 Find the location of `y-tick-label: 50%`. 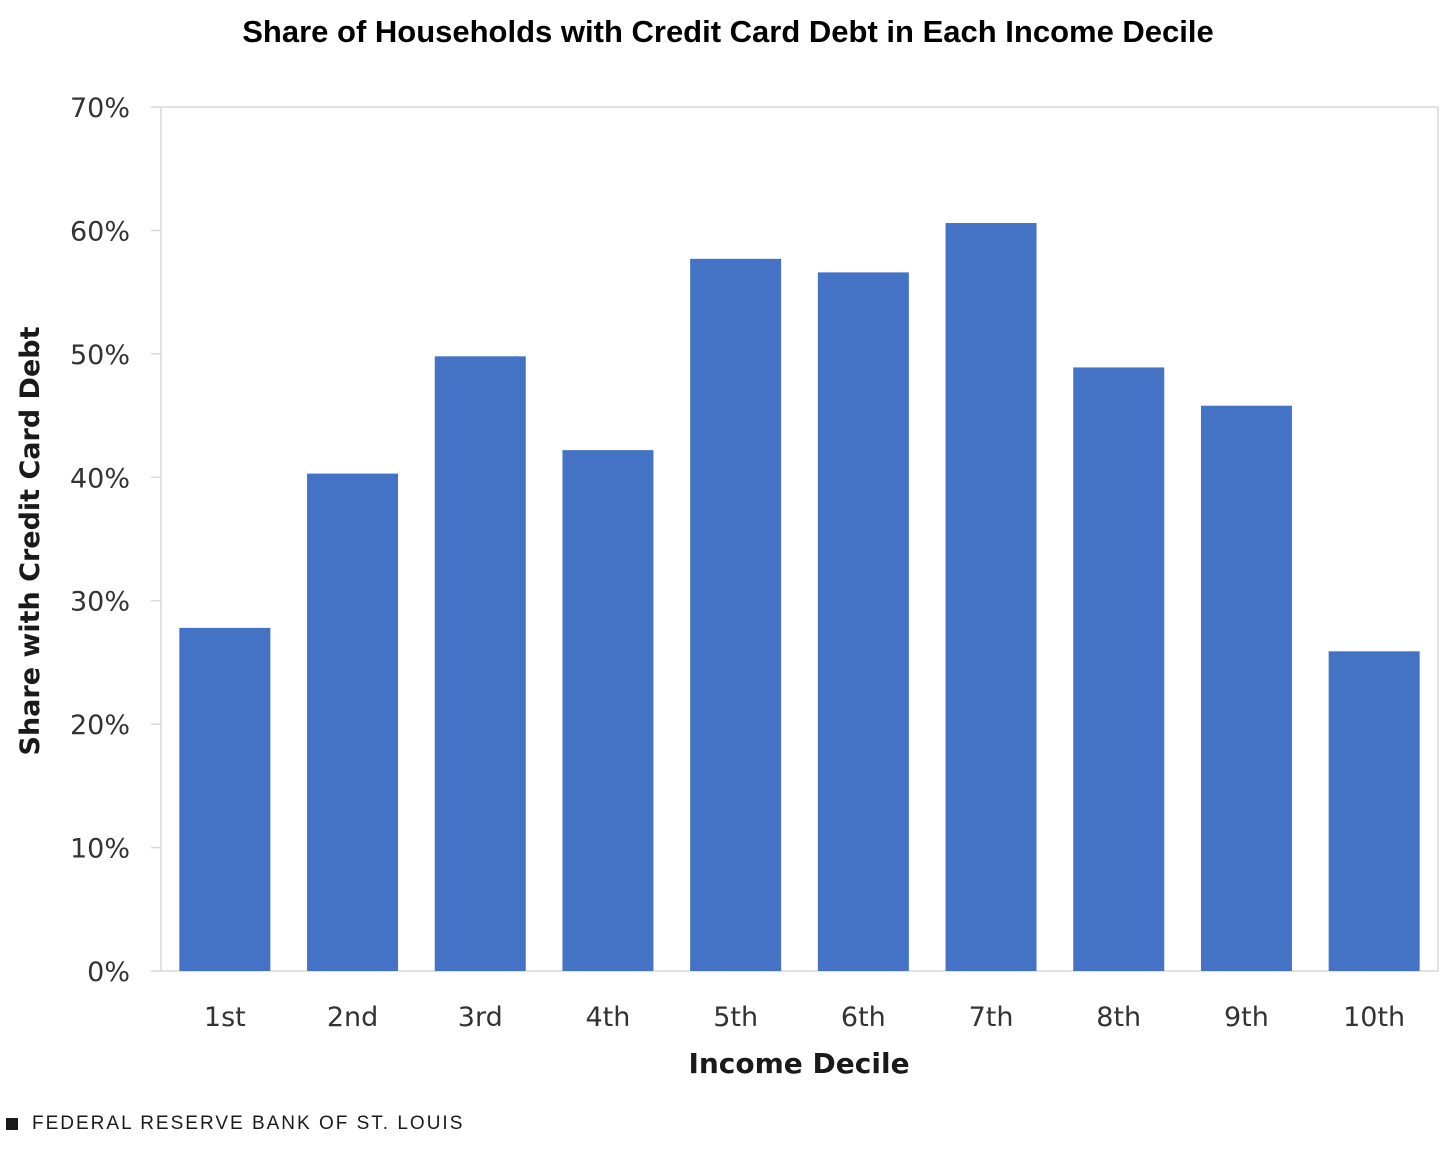

y-tick-label: 50% is located at coordinates (100, 355).